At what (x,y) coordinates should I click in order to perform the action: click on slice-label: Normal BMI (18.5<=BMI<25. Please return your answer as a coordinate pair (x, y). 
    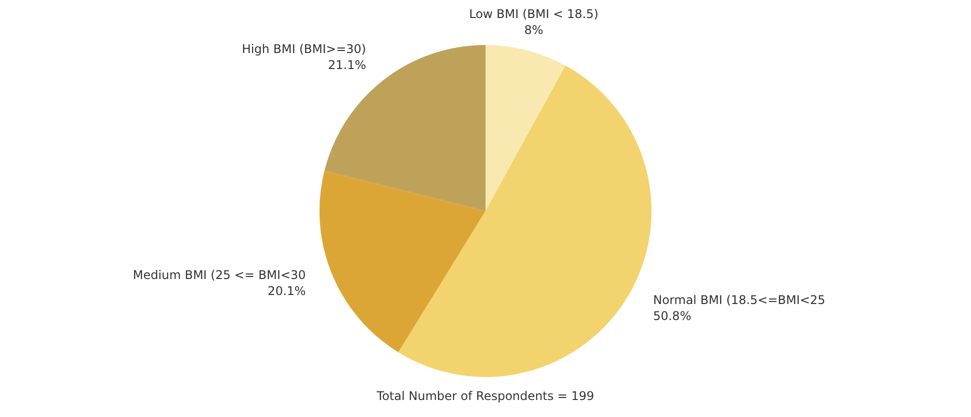
    Looking at the image, I should click on (739, 299).